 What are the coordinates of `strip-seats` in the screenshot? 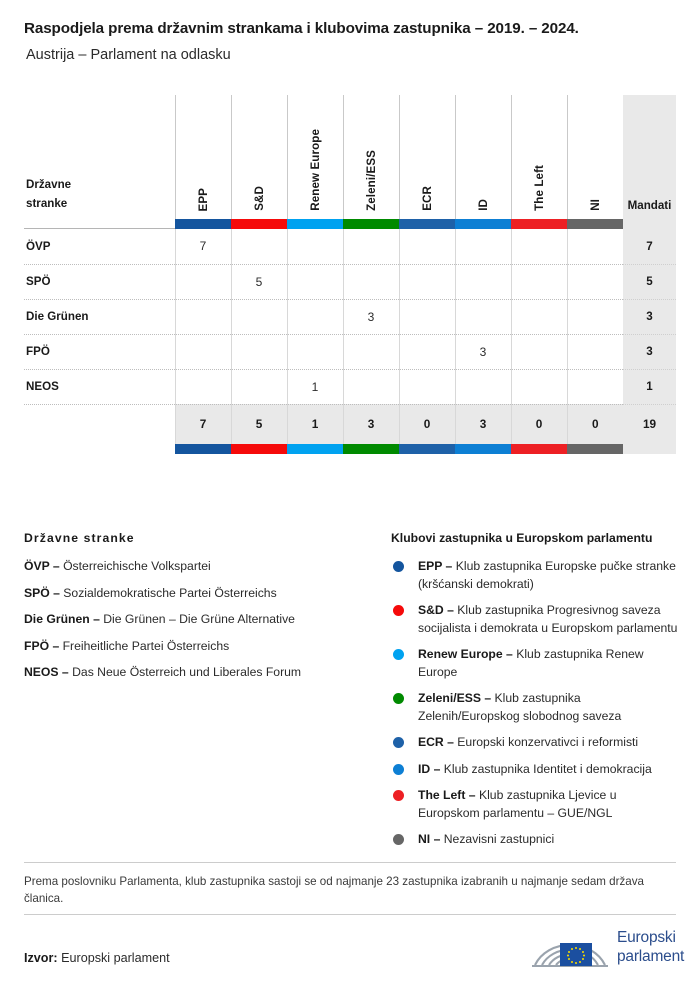 It's located at (649, 224).